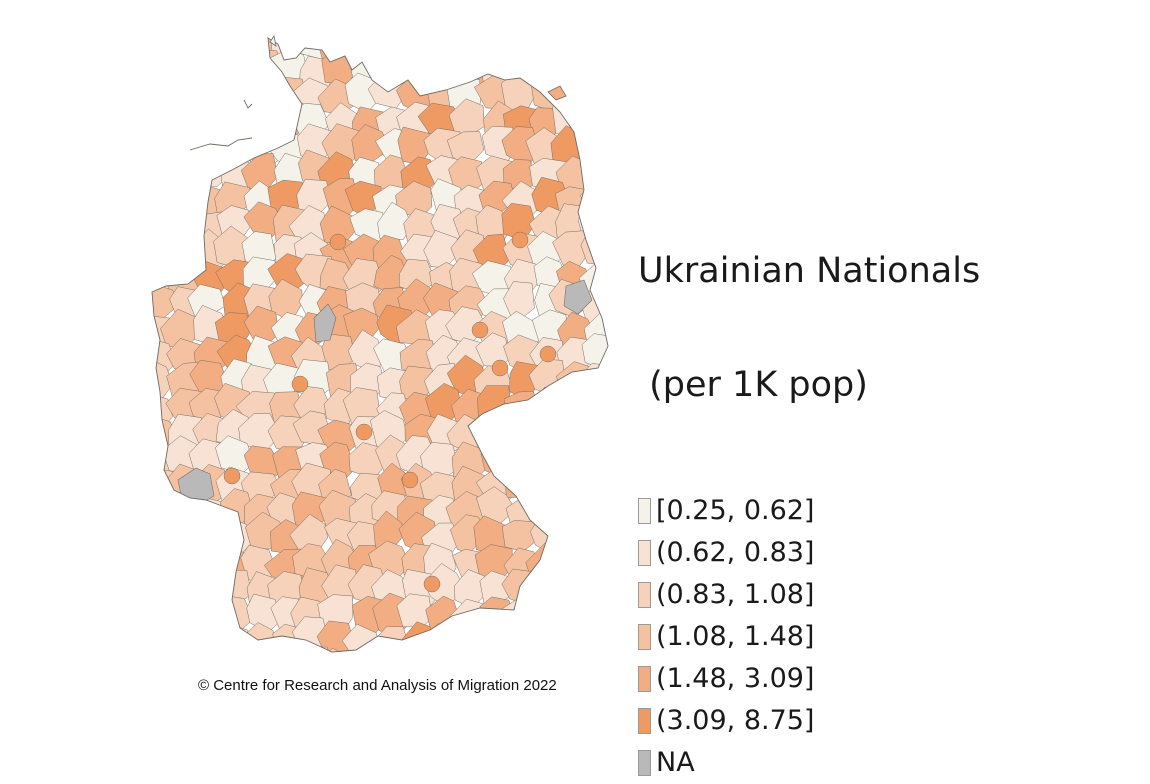 Image resolution: width=1150 pixels, height=784 pixels. What do you see at coordinates (735, 636) in the screenshot?
I see `legend-label: (1.08, 1.48]` at bounding box center [735, 636].